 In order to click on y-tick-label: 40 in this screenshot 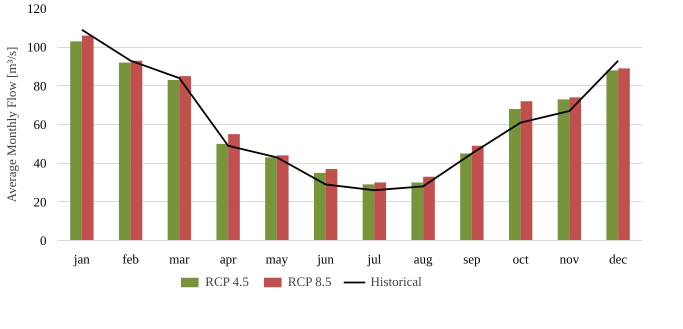, I will do `click(40, 163)`.